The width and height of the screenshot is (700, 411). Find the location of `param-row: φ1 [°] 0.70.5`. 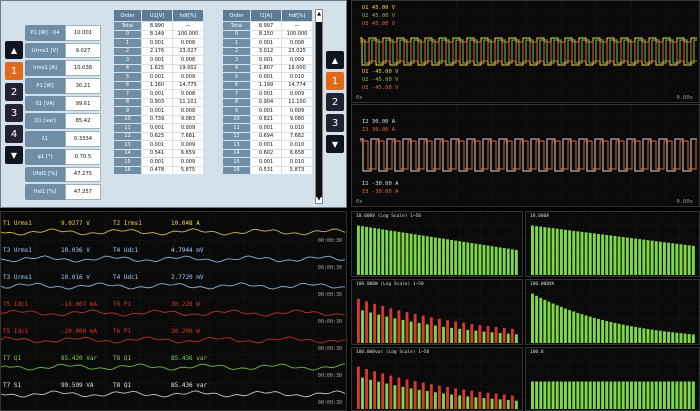

param-row: φ1 [°] 0.70.5 is located at coordinates (63, 156).